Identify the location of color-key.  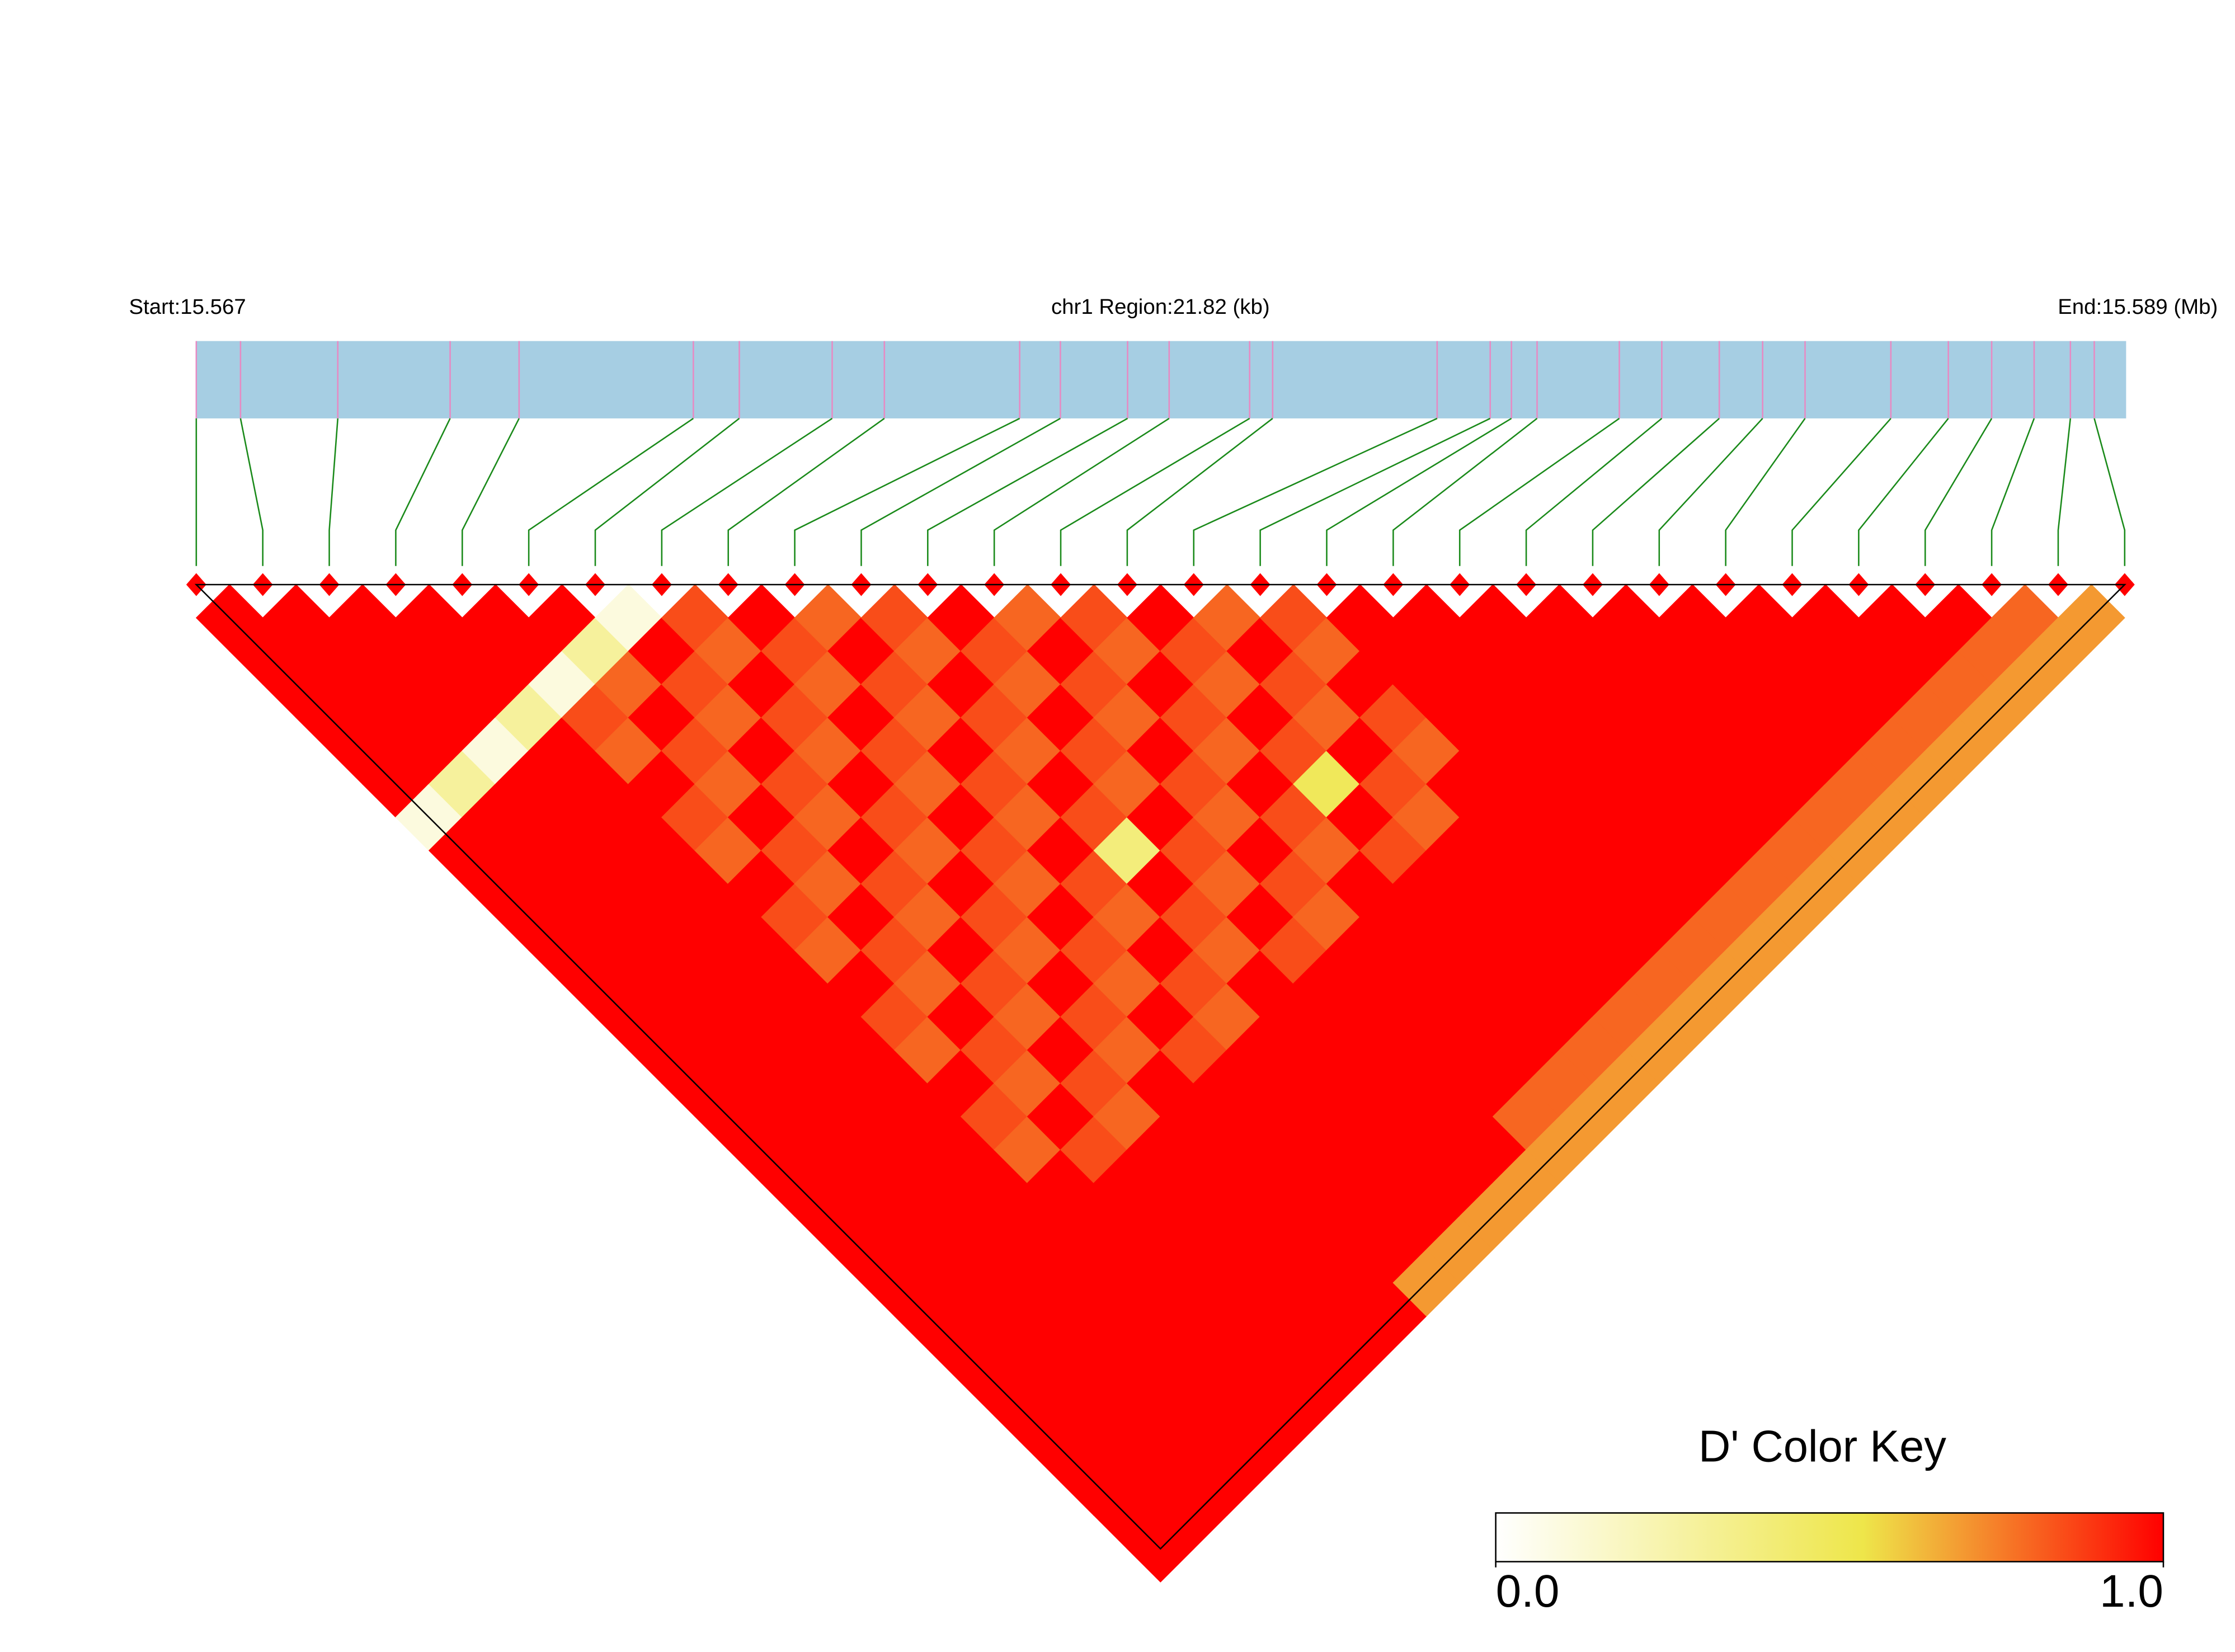
(1830, 1537).